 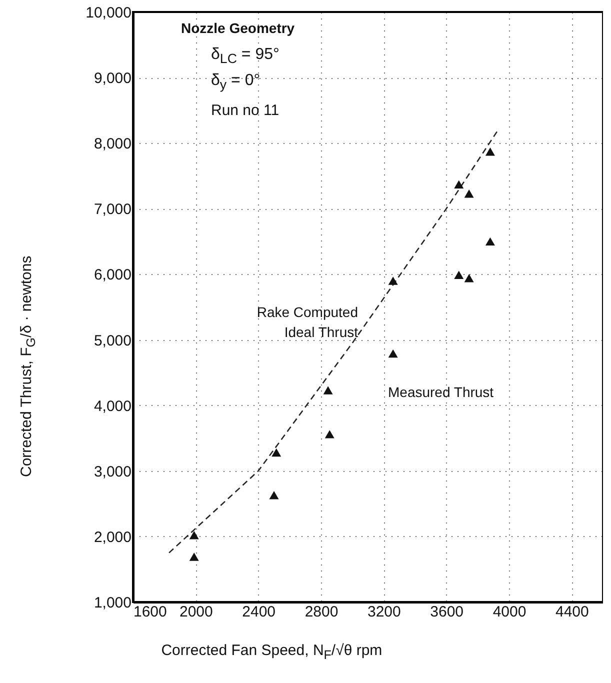 I want to click on y-tick-label: 4,000, so click(x=113, y=406).